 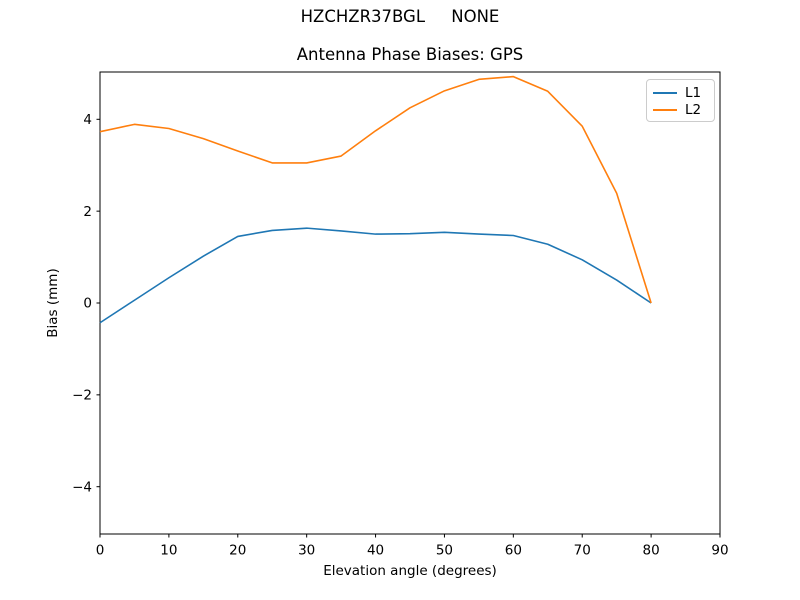 I want to click on legend-label-l2: L2, so click(x=693, y=109).